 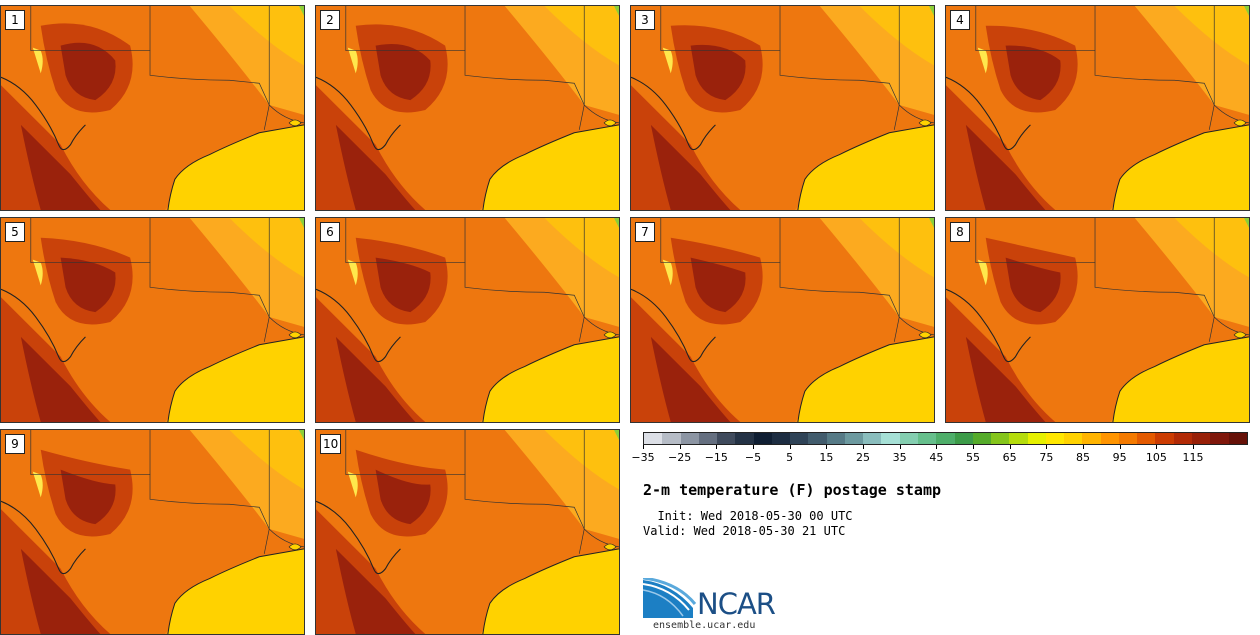 I want to click on colorbar-tick-label: 45, so click(x=936, y=457).